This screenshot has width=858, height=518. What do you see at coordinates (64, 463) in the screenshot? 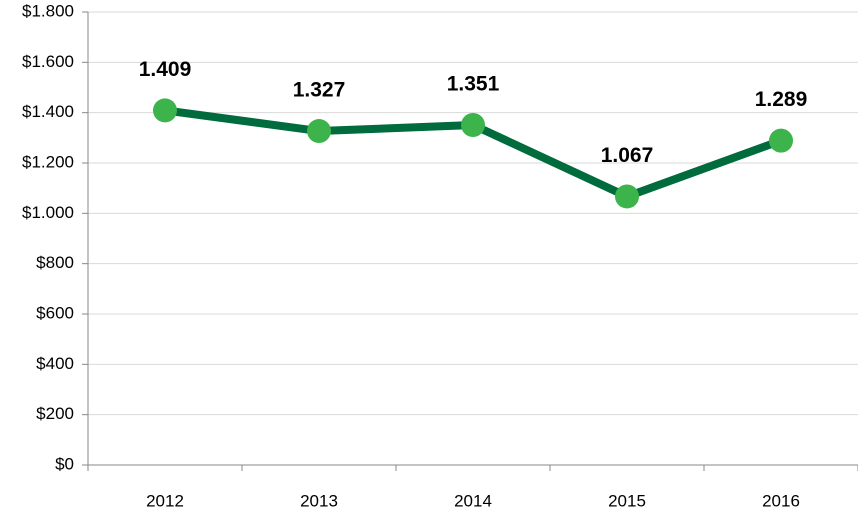
I see `y-tick-label: $0` at bounding box center [64, 463].